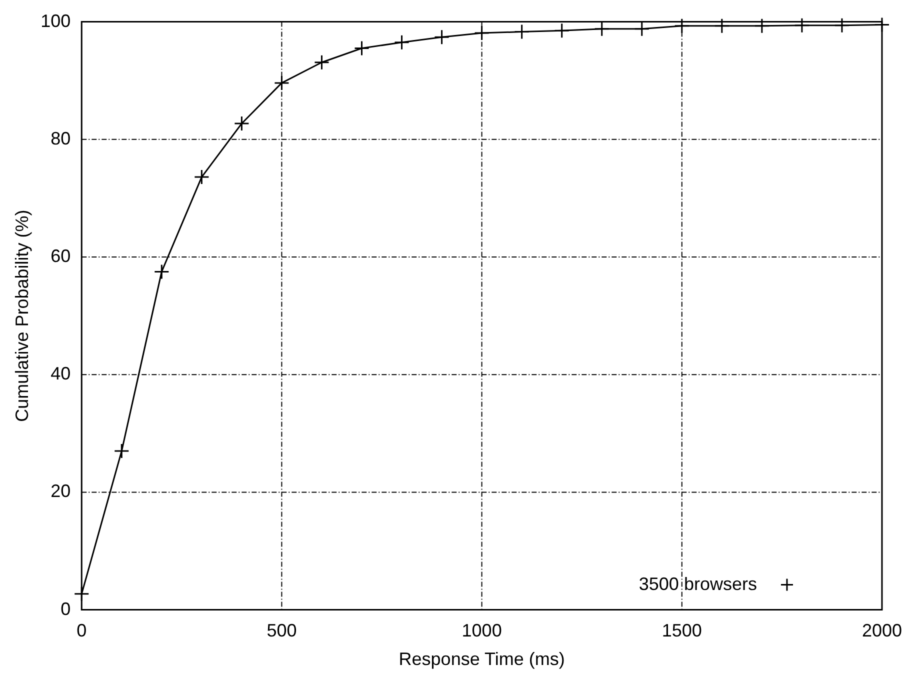 This screenshot has height=683, width=913. I want to click on x-tick-label: 1500, so click(682, 630).